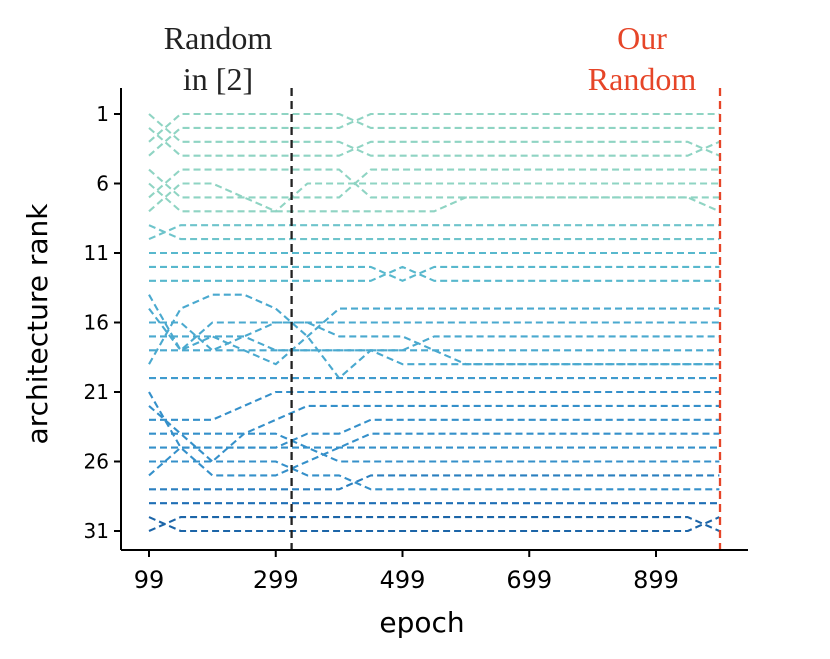 The height and width of the screenshot is (659, 830). What do you see at coordinates (276, 580) in the screenshot?
I see `x-tick-label: 299` at bounding box center [276, 580].